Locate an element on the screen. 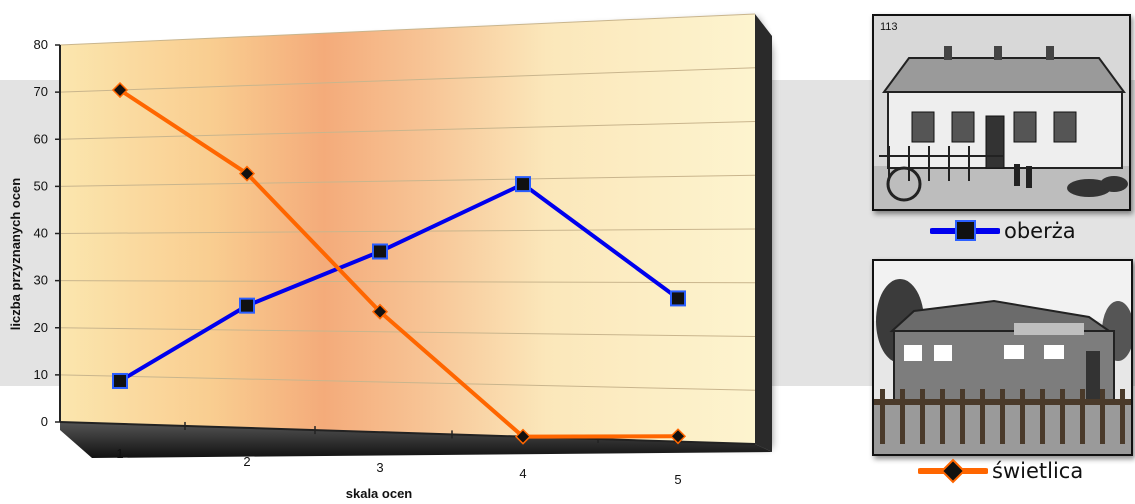  y-tick-label-20: 20 is located at coordinates (41, 327).